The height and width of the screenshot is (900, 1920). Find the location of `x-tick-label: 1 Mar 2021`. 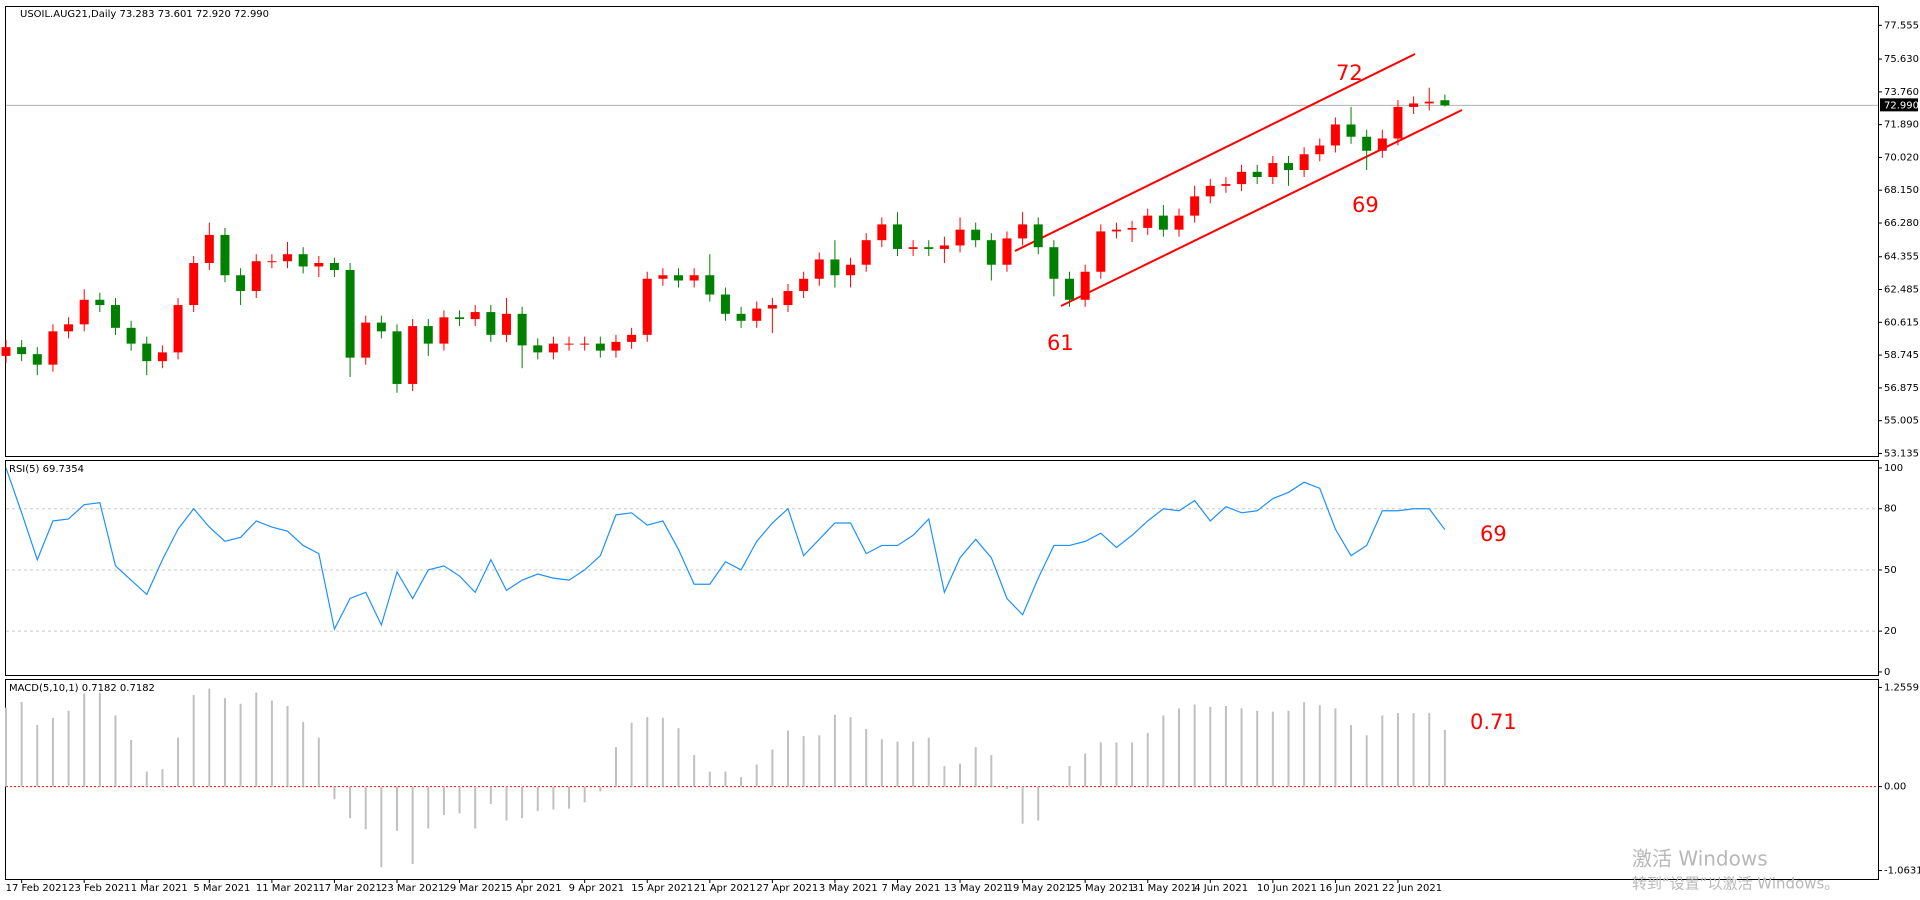

x-tick-label: 1 Mar 2021 is located at coordinates (159, 888).